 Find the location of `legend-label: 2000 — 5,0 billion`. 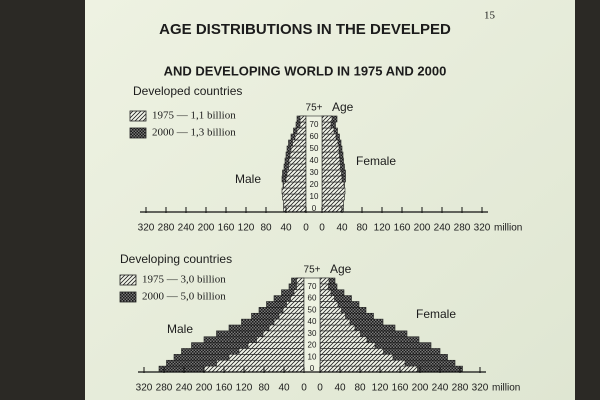

legend-label: 2000 — 5,0 billion is located at coordinates (184, 297).